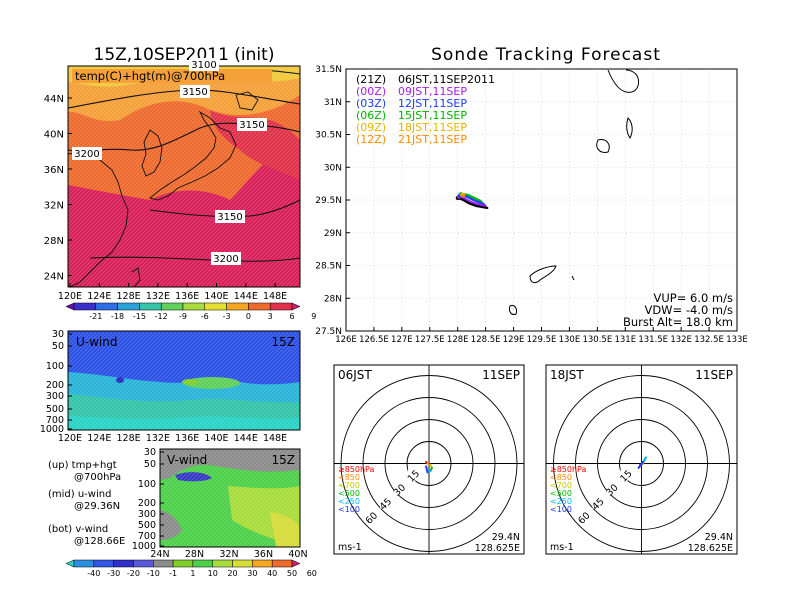 The width and height of the screenshot is (792, 616). I want to click on sonde-track-line, so click(472, 202).